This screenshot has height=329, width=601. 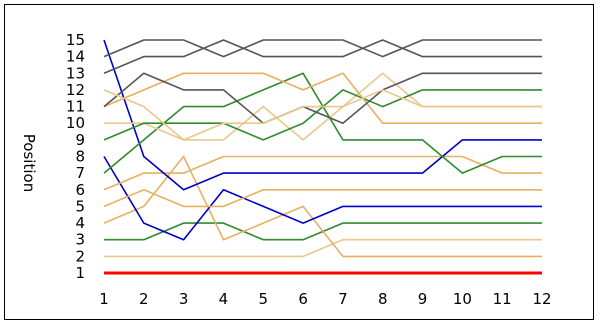 I want to click on y-tick-label: 9, so click(x=80, y=140).